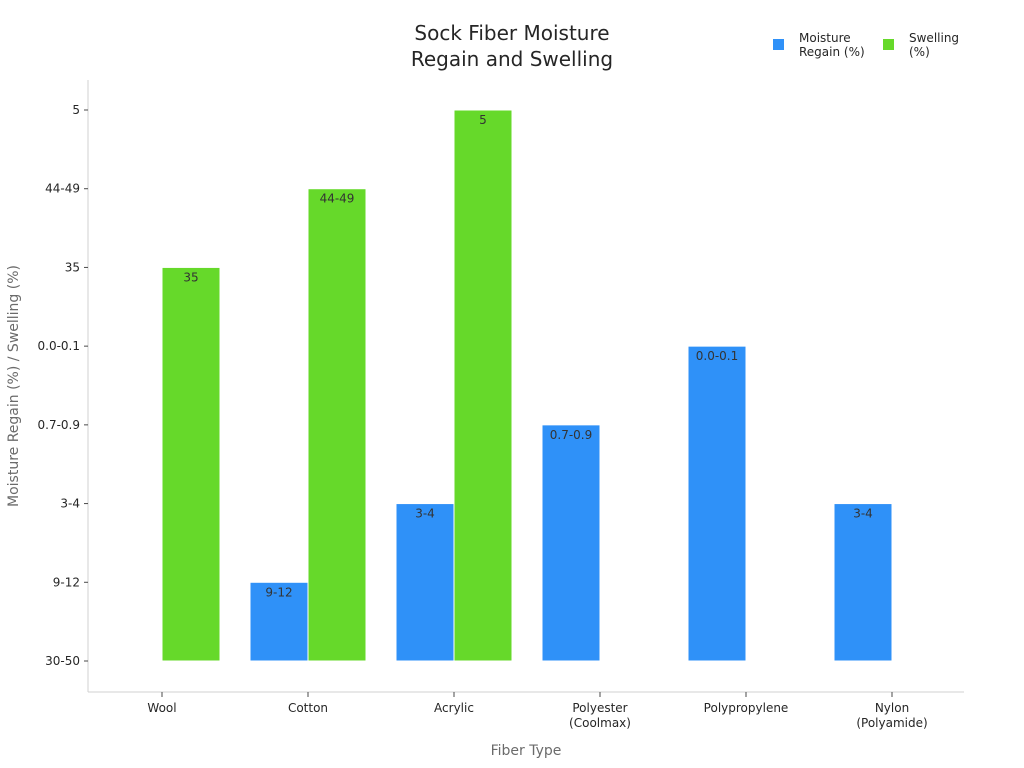  Describe the element at coordinates (337, 199) in the screenshot. I see `bar-value-label: 44-49` at that location.